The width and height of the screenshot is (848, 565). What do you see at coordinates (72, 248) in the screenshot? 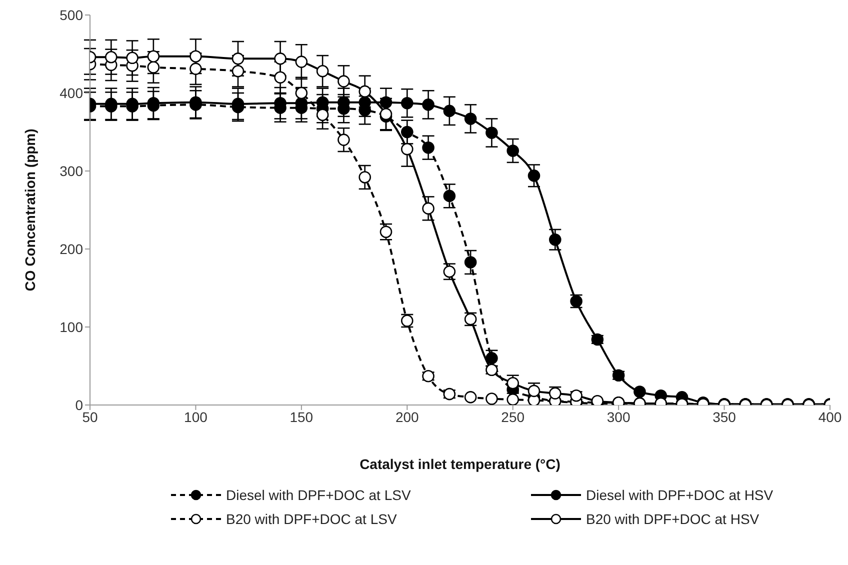
I see `y-tick-label: 200` at bounding box center [72, 248].